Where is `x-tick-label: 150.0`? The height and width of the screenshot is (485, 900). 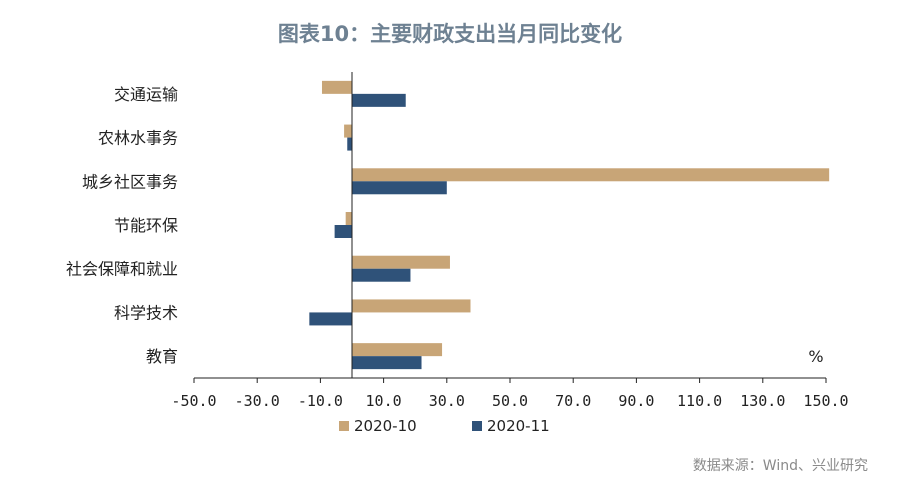 x-tick-label: 150.0 is located at coordinates (825, 401).